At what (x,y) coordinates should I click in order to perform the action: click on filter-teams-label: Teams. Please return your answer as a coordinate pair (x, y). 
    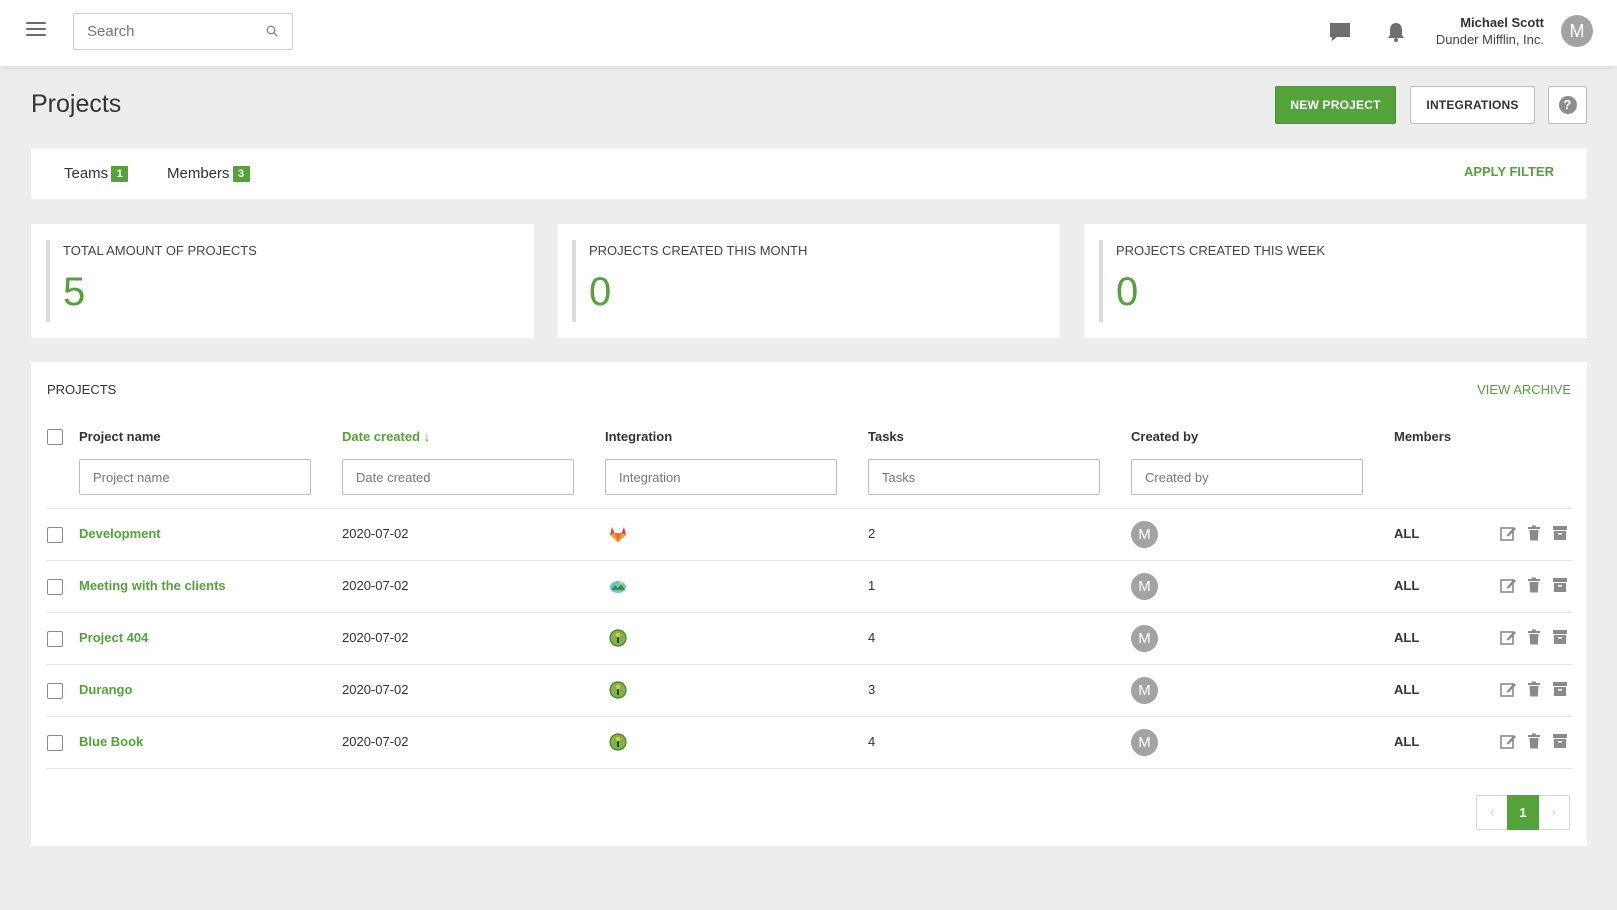
    Looking at the image, I should click on (86, 173).